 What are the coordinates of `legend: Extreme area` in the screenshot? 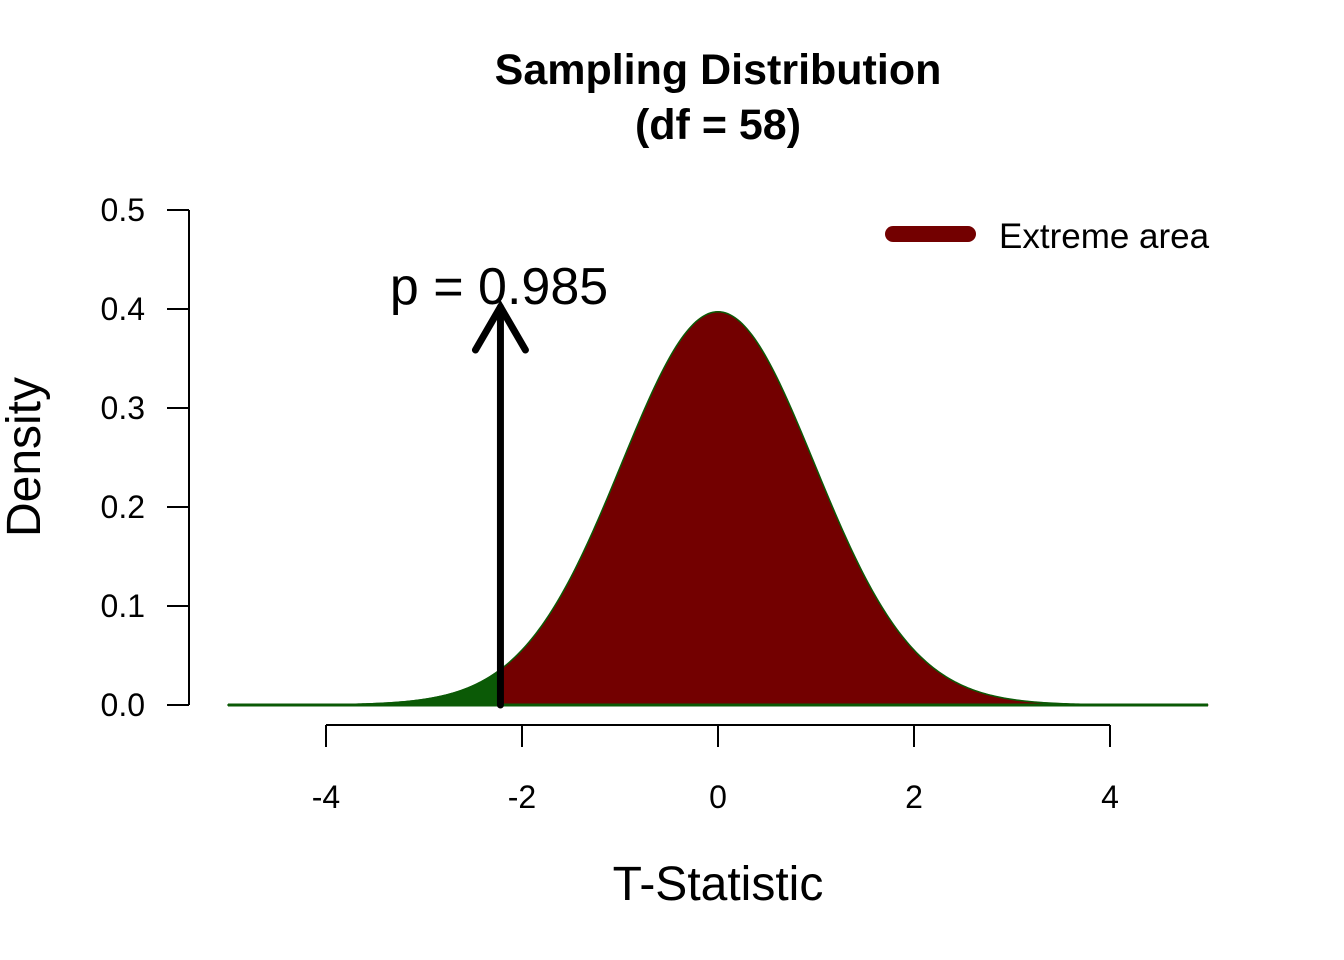 It's located at (1047, 236).